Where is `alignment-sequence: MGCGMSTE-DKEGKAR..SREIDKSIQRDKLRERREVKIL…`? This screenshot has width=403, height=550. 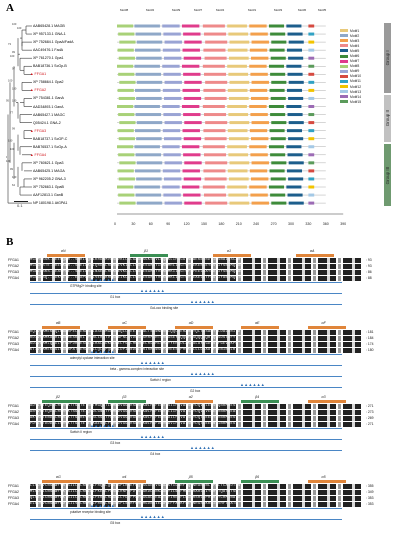 alignment-sequence: MGCGMSTE-DKEGKAR..SREIDKSIQRDKLRERREVKIL… is located at coordinates (196, 266).